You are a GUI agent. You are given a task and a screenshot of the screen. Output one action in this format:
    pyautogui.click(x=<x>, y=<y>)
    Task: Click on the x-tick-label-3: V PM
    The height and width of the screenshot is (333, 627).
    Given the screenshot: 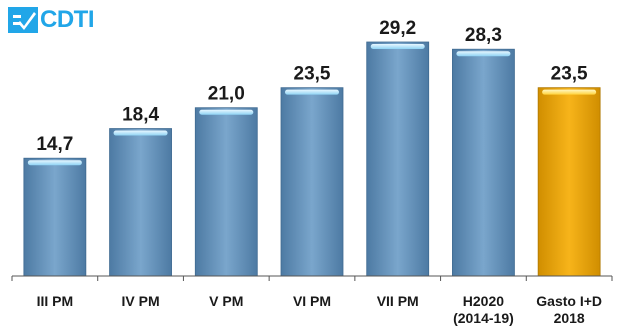 What is the action you would take?
    pyautogui.click(x=226, y=301)
    